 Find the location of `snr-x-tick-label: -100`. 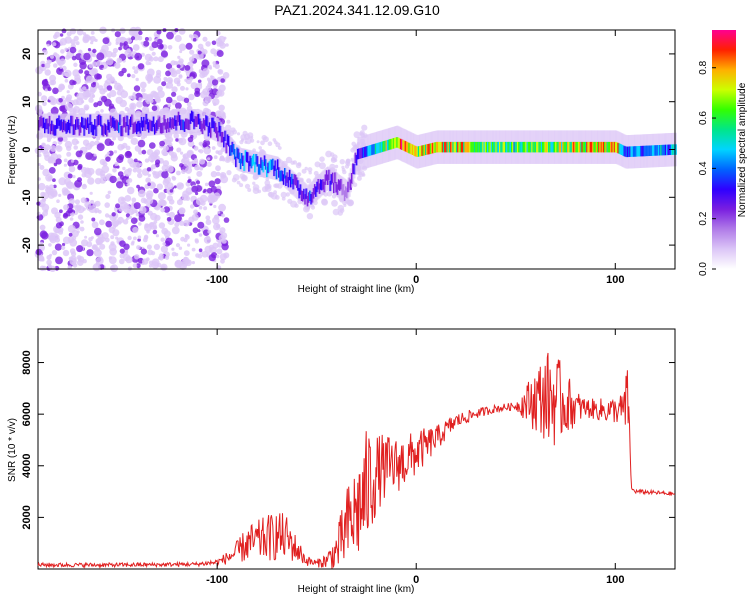

snr-x-tick-label: -100 is located at coordinates (217, 580).